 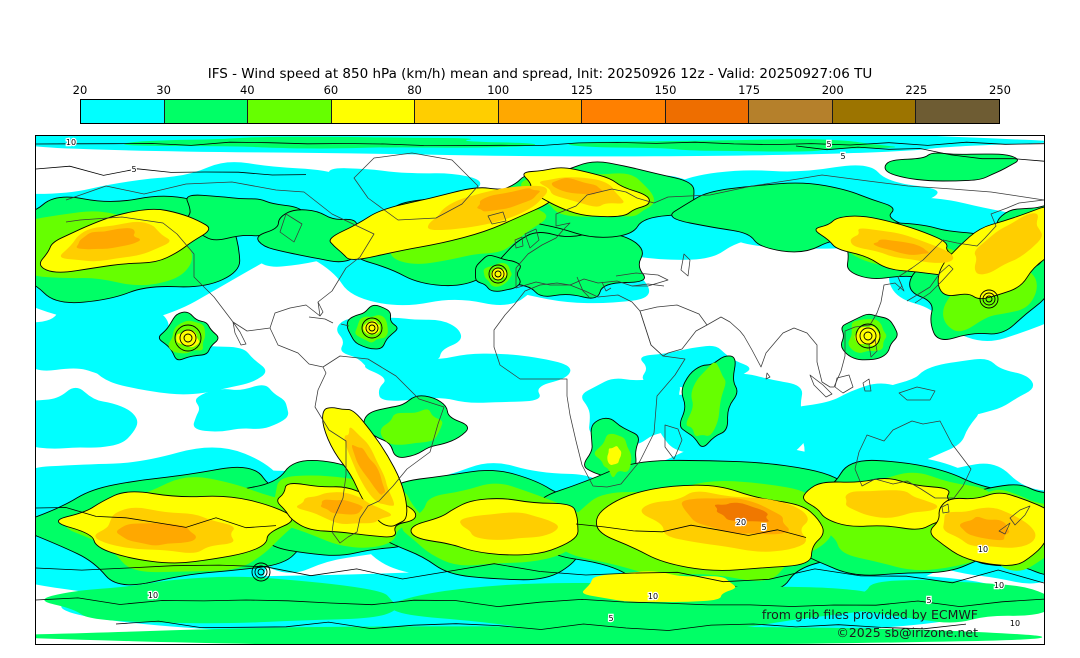 I want to click on colorbar-tick: 60, so click(x=331, y=90).